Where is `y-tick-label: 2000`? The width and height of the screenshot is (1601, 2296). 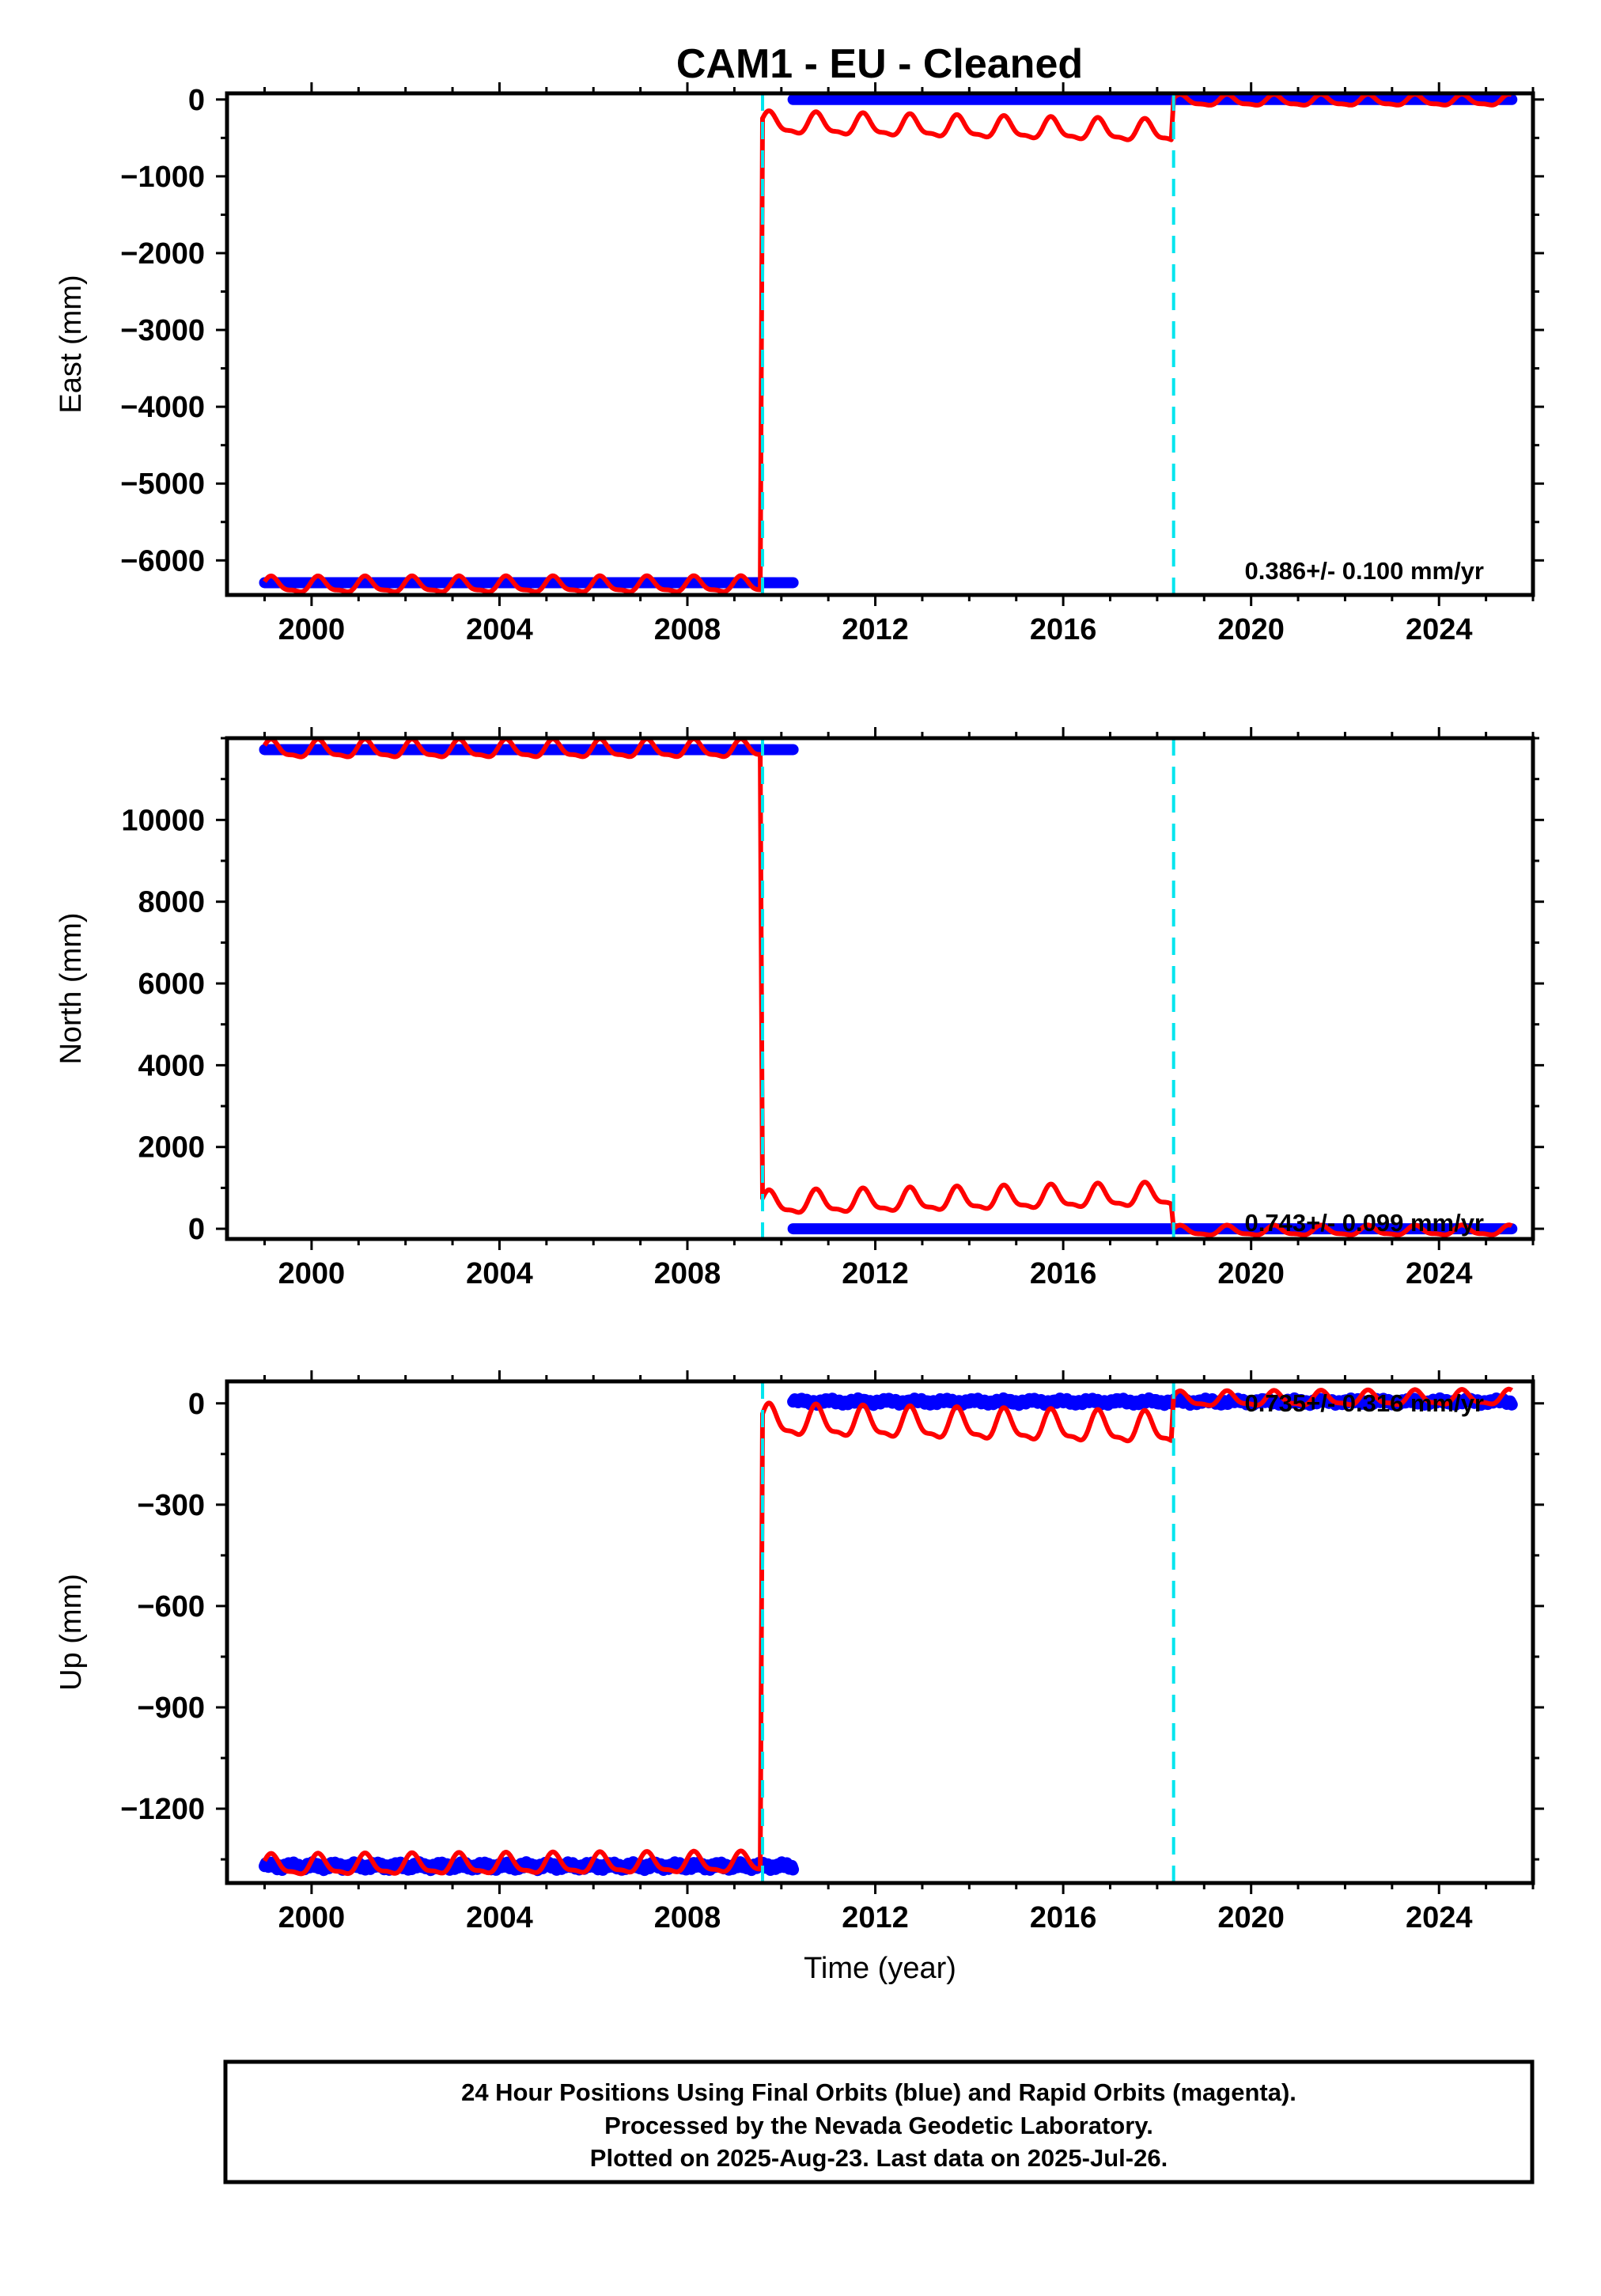
y-tick-label: 2000 is located at coordinates (172, 1148).